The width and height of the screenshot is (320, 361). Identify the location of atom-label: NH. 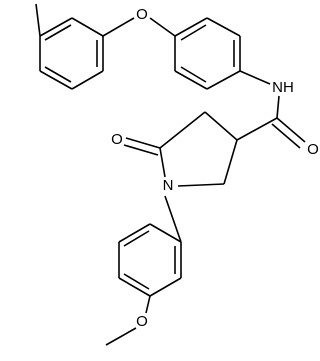
(283, 87).